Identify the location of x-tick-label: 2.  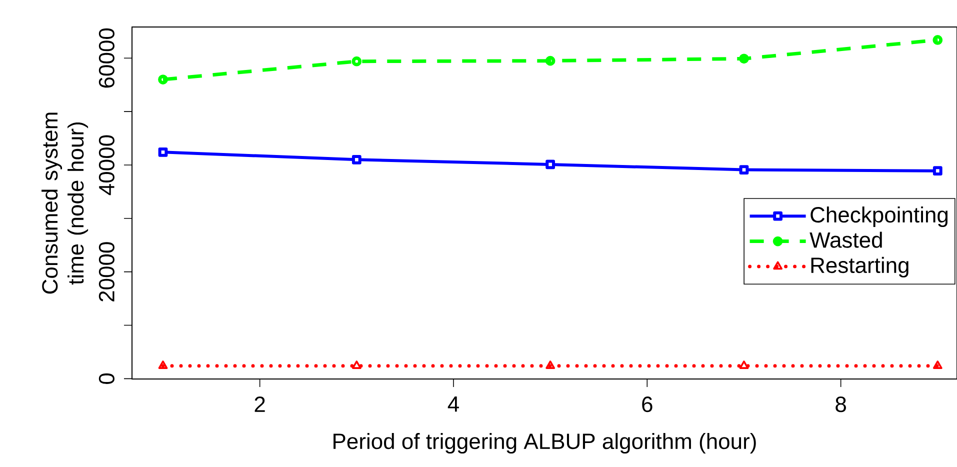
(259, 404).